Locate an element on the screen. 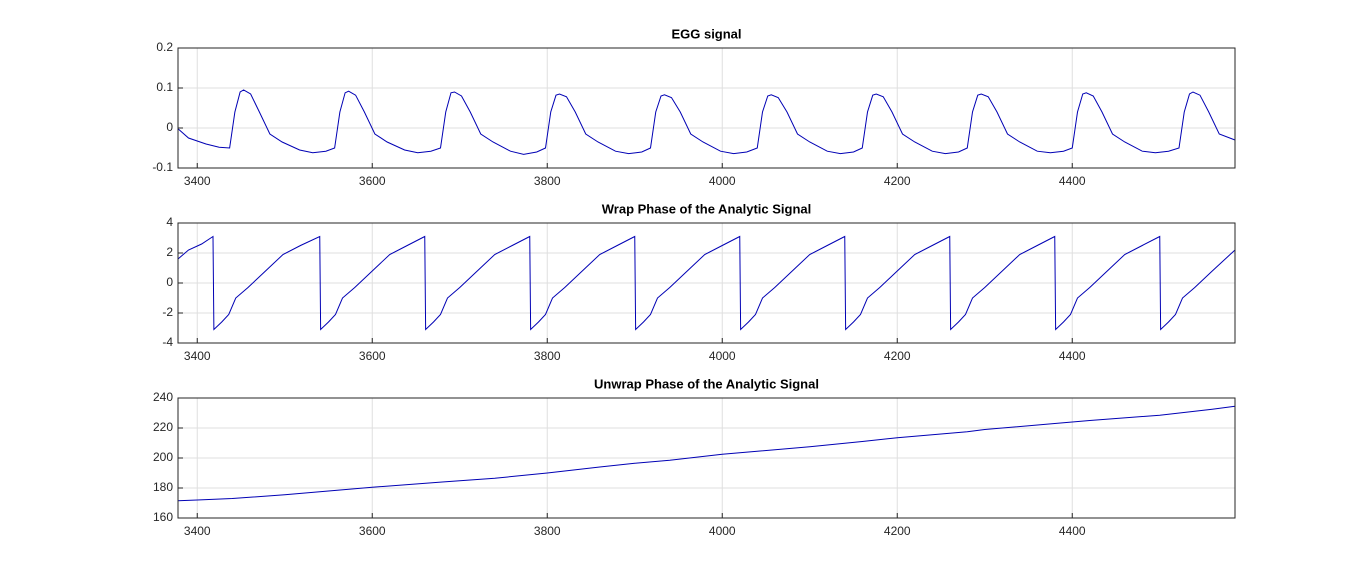  chart-title: Unwrap Phase of the Analytic Signal is located at coordinates (706, 383).